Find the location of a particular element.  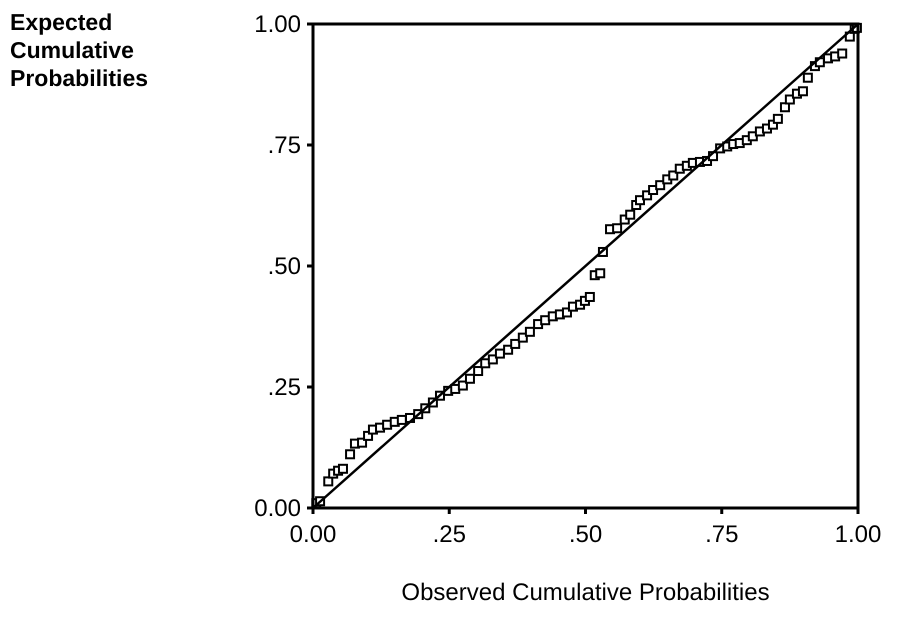

y-tick-label: .75 is located at coordinates (284, 145).